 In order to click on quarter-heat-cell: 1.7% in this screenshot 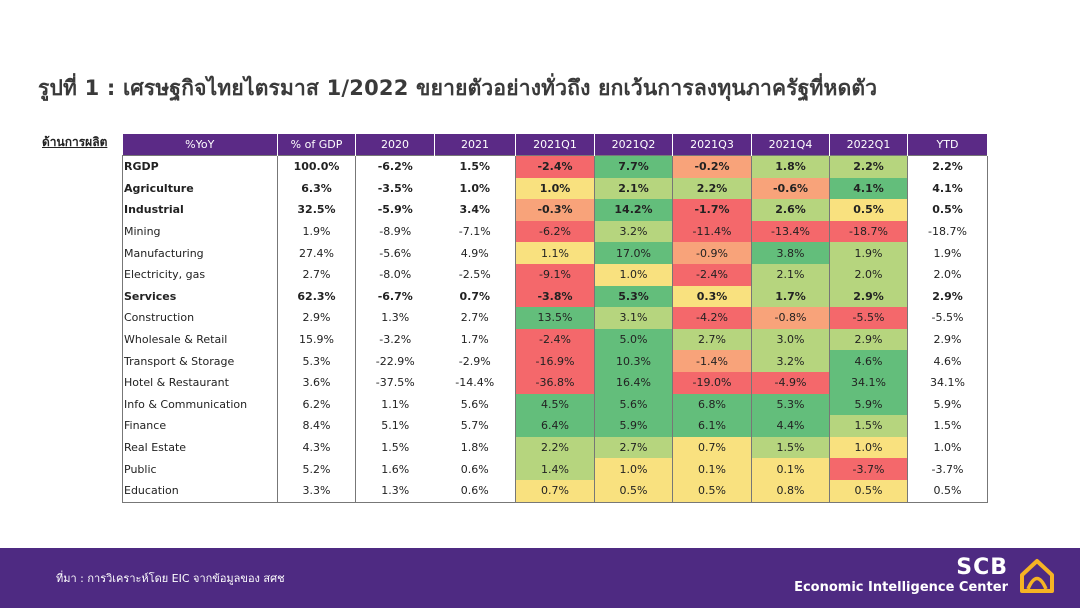, I will do `click(790, 296)`.